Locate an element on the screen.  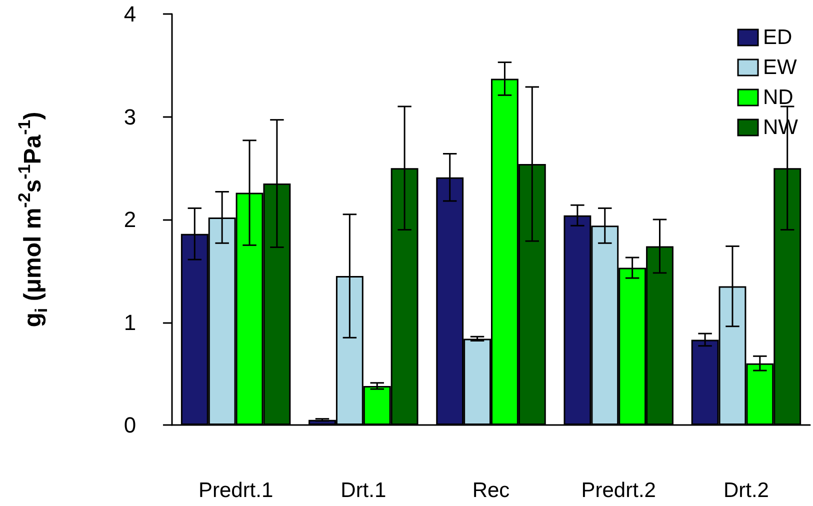
y-tick-label: 3 is located at coordinates (130, 117).